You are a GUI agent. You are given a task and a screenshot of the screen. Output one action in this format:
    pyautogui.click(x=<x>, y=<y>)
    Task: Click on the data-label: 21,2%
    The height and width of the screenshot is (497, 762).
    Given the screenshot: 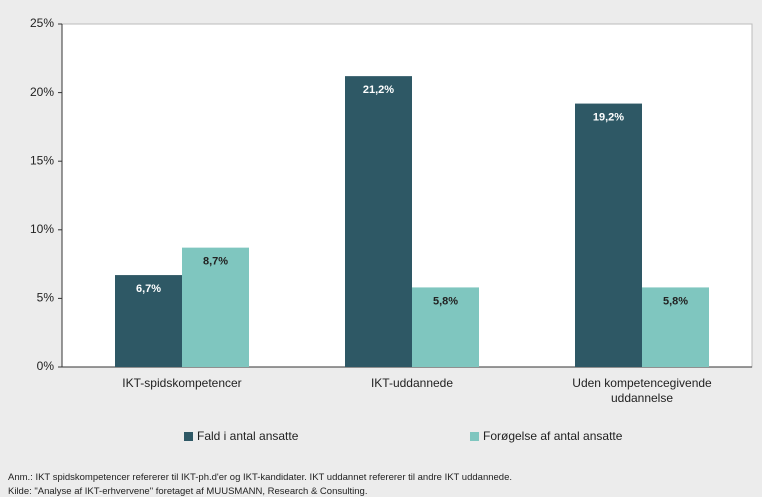 What is the action you would take?
    pyautogui.click(x=378, y=90)
    